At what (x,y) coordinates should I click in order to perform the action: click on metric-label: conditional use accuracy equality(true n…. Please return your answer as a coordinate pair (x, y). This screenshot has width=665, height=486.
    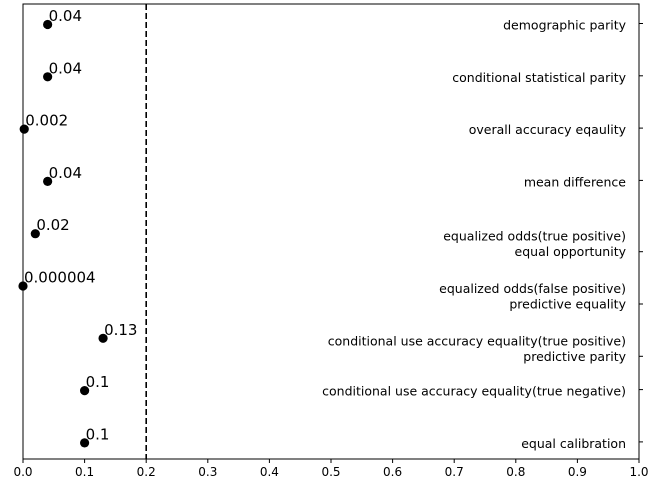
    Looking at the image, I should click on (474, 391).